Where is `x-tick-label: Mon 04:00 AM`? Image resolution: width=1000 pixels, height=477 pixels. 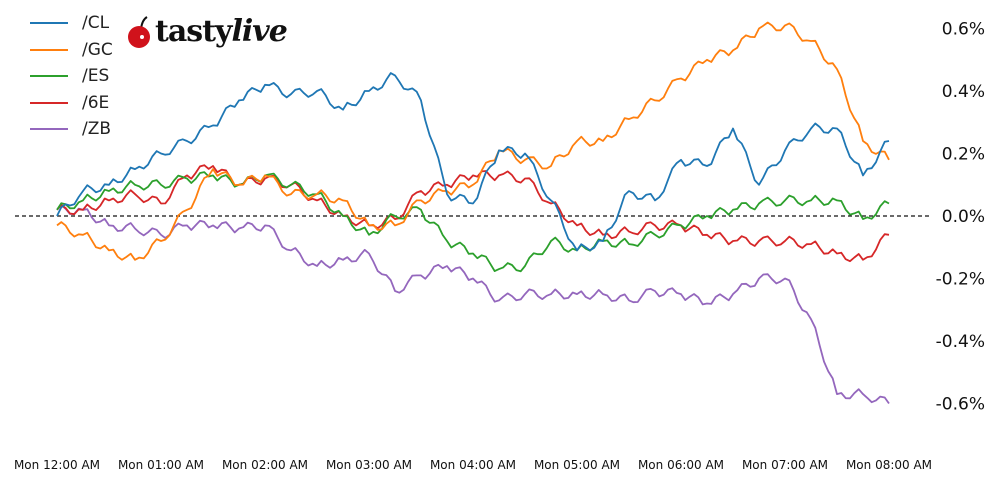 x-tick-label: Mon 04:00 AM is located at coordinates (473, 465).